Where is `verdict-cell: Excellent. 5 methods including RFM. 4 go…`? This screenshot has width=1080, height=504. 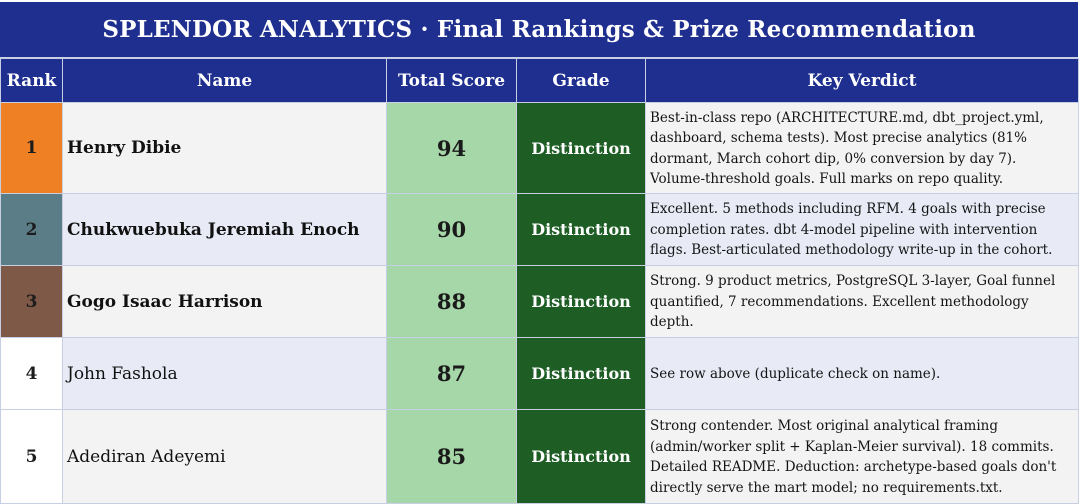
verdict-cell: Excellent. 5 methods including RFM. 4 go… is located at coordinates (862, 229).